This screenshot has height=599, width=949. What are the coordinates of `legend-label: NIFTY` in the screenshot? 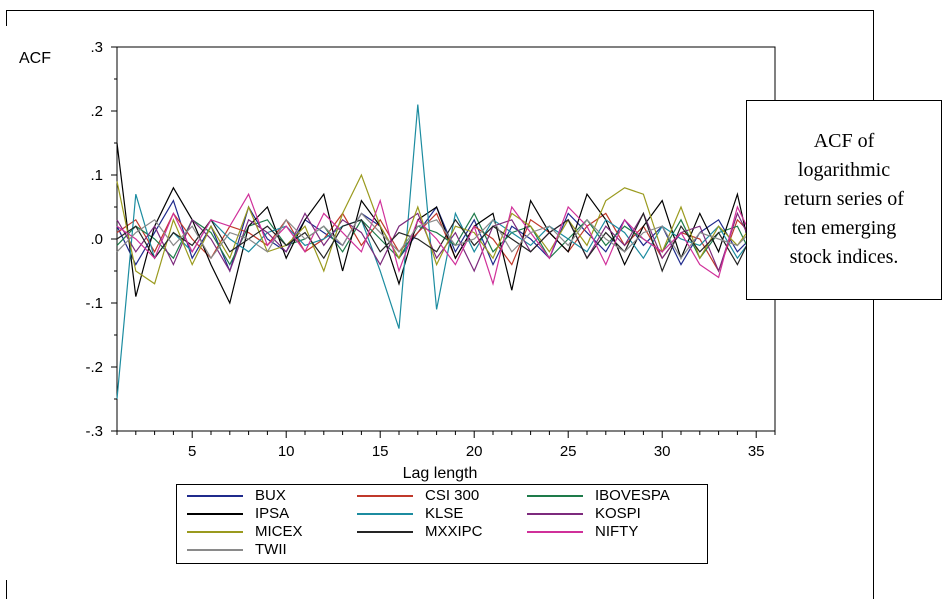 It's located at (617, 531).